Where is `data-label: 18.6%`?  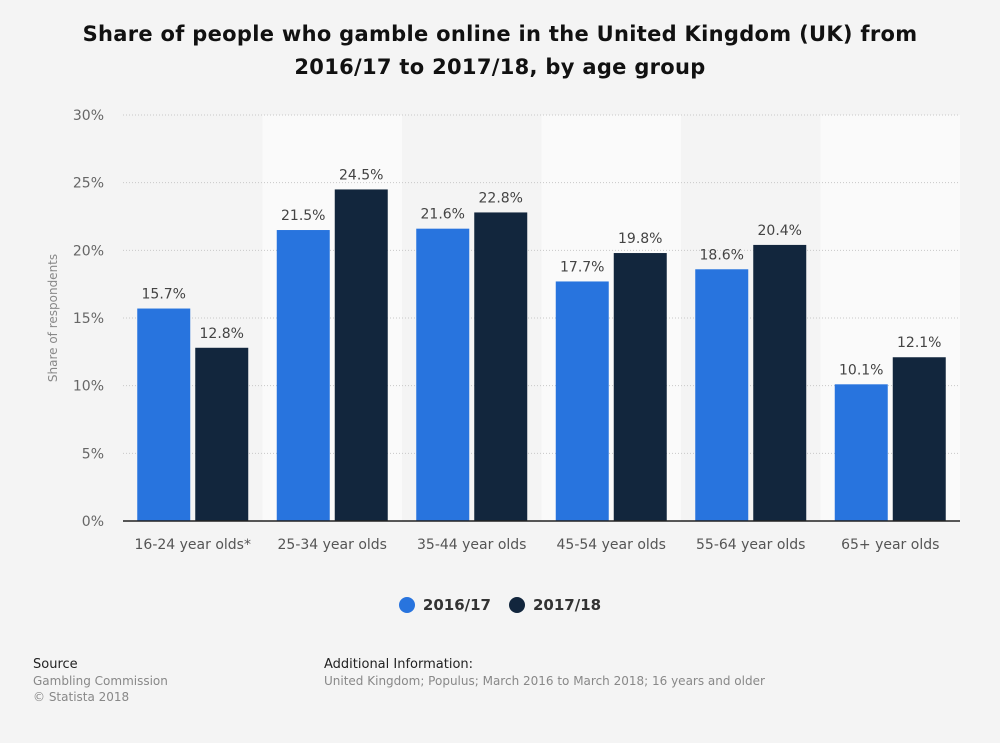 data-label: 18.6% is located at coordinates (722, 255).